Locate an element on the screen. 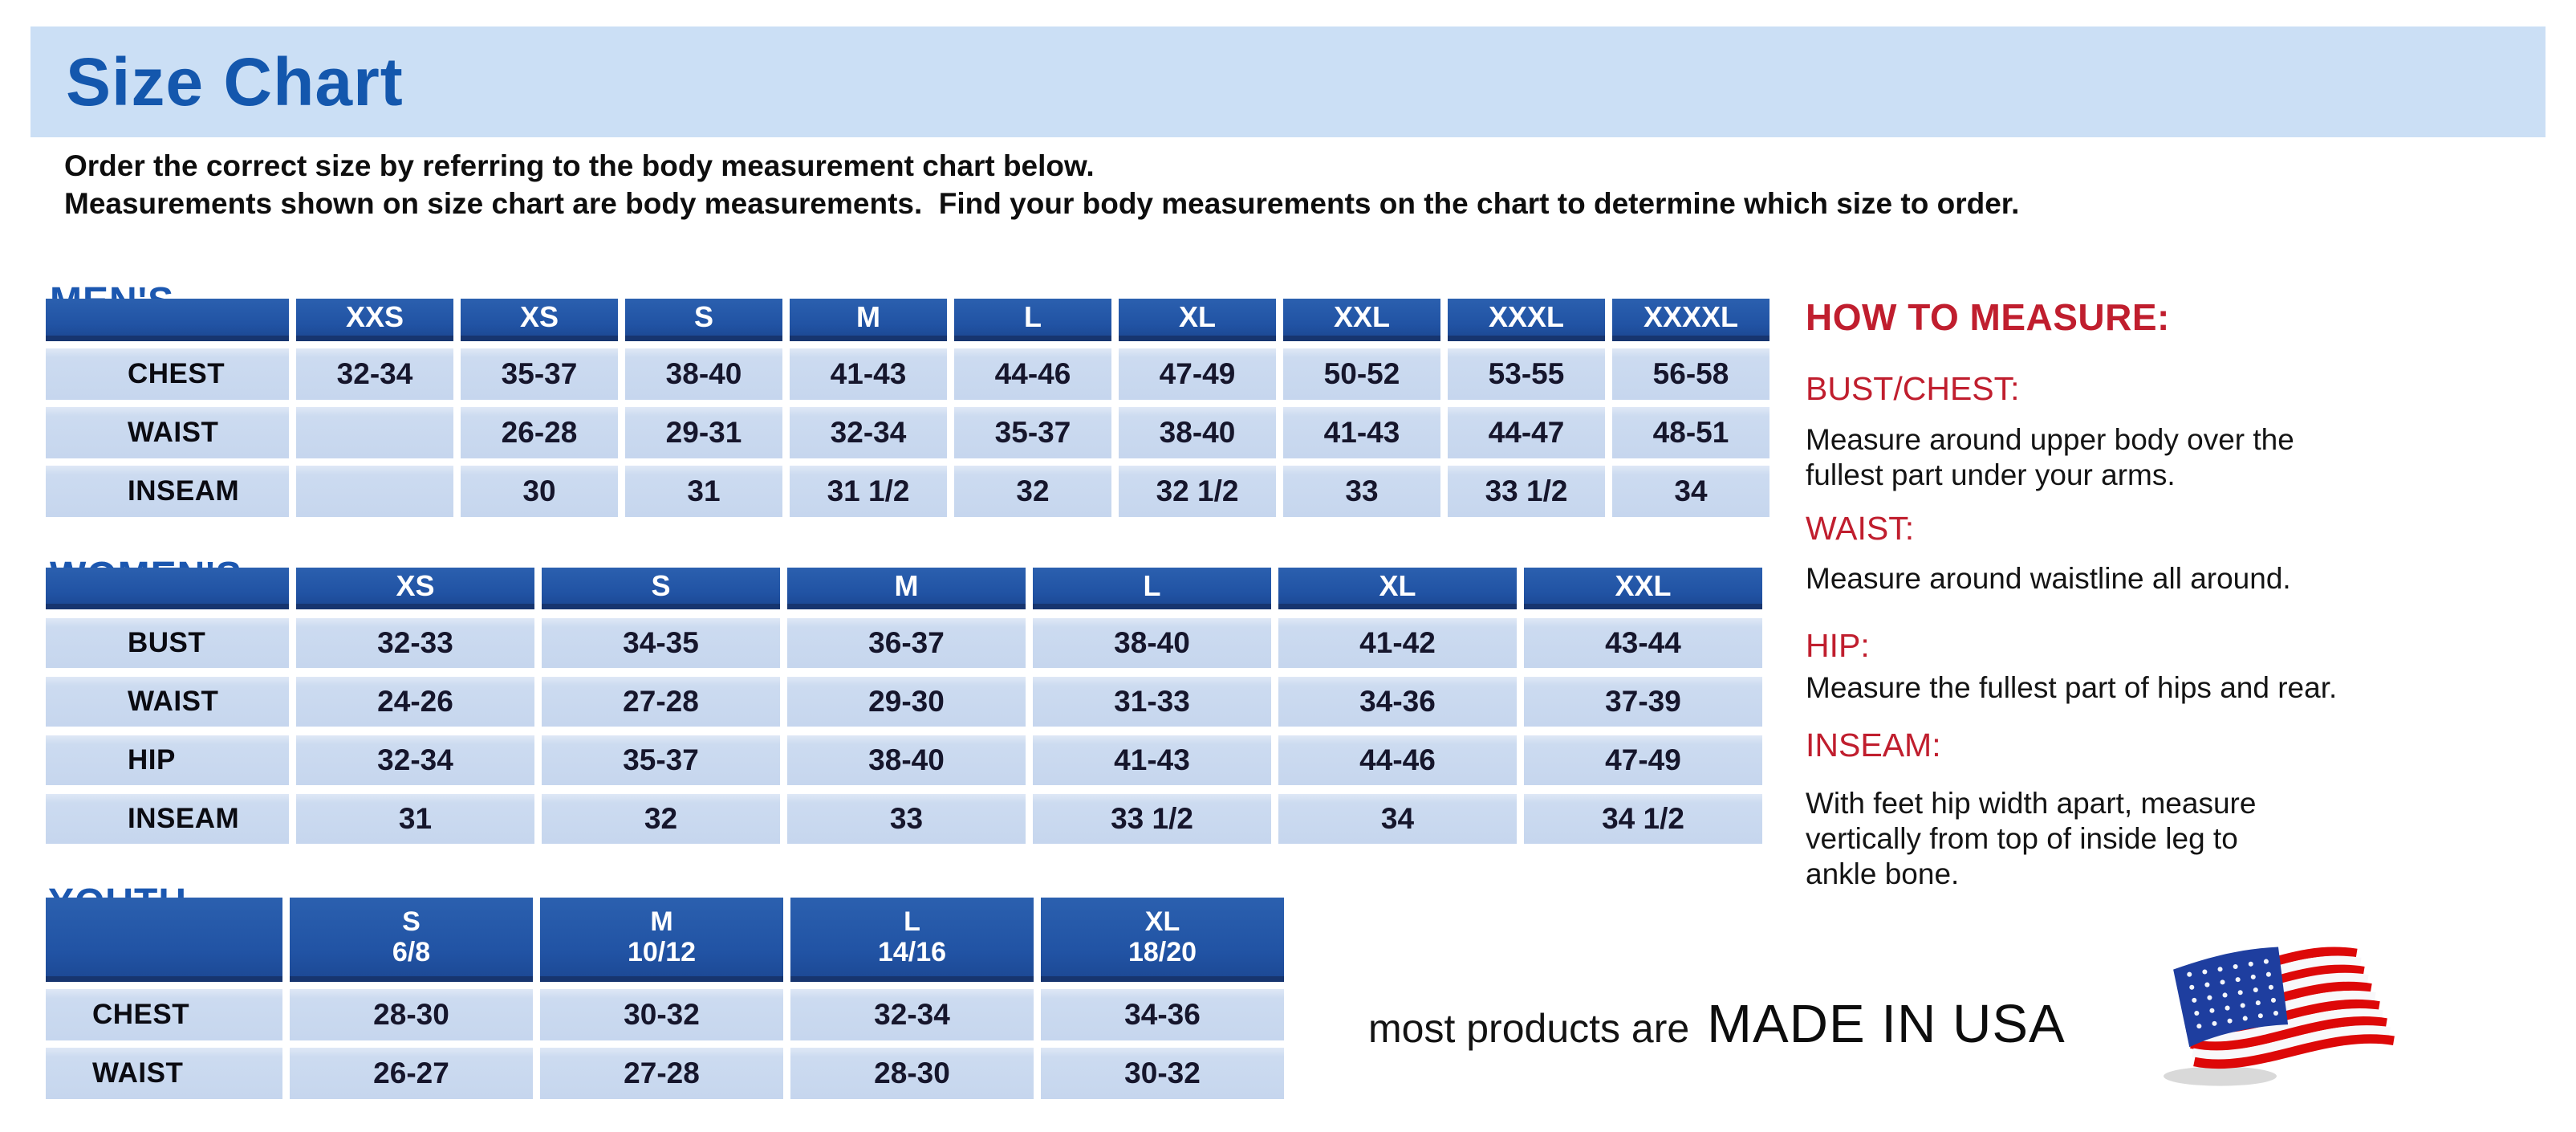 The width and height of the screenshot is (2576, 1132). table-cell: 41-42 is located at coordinates (1398, 643).